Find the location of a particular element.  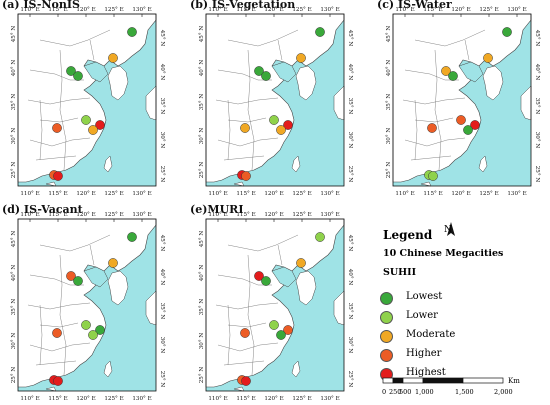

lat-label-right: 25° N is located at coordinates (350, 174).